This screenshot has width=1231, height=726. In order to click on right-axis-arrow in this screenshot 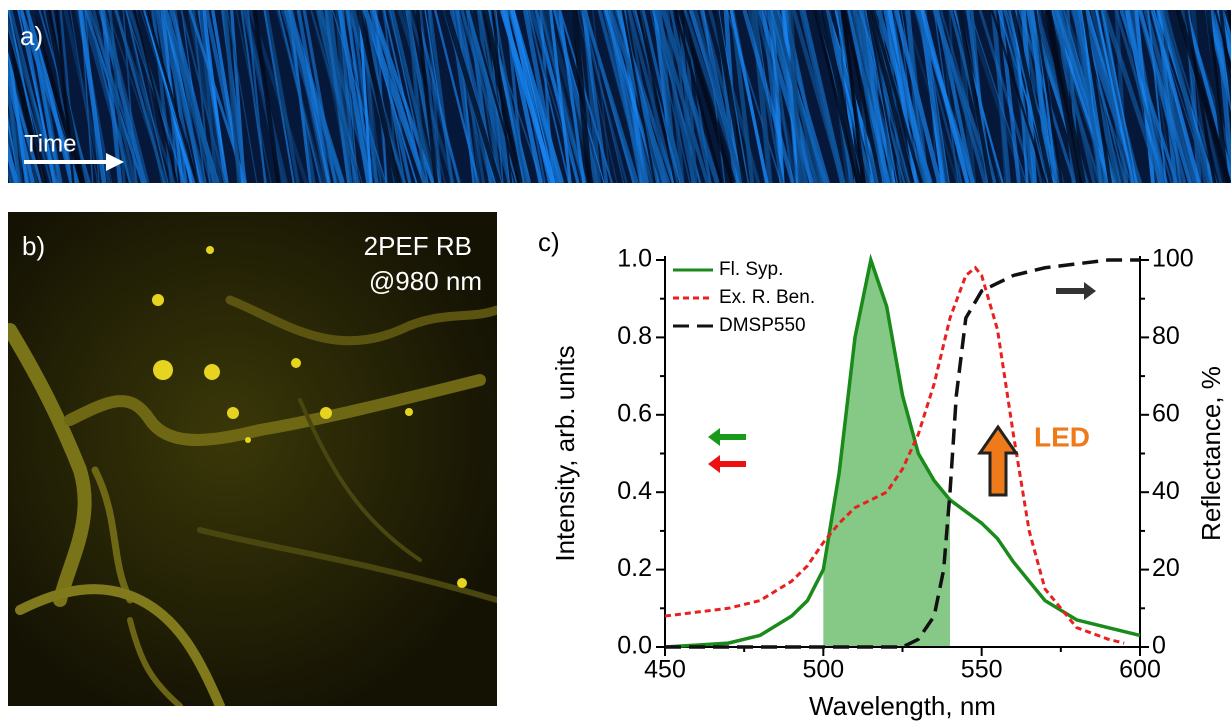, I will do `click(1076, 291)`.